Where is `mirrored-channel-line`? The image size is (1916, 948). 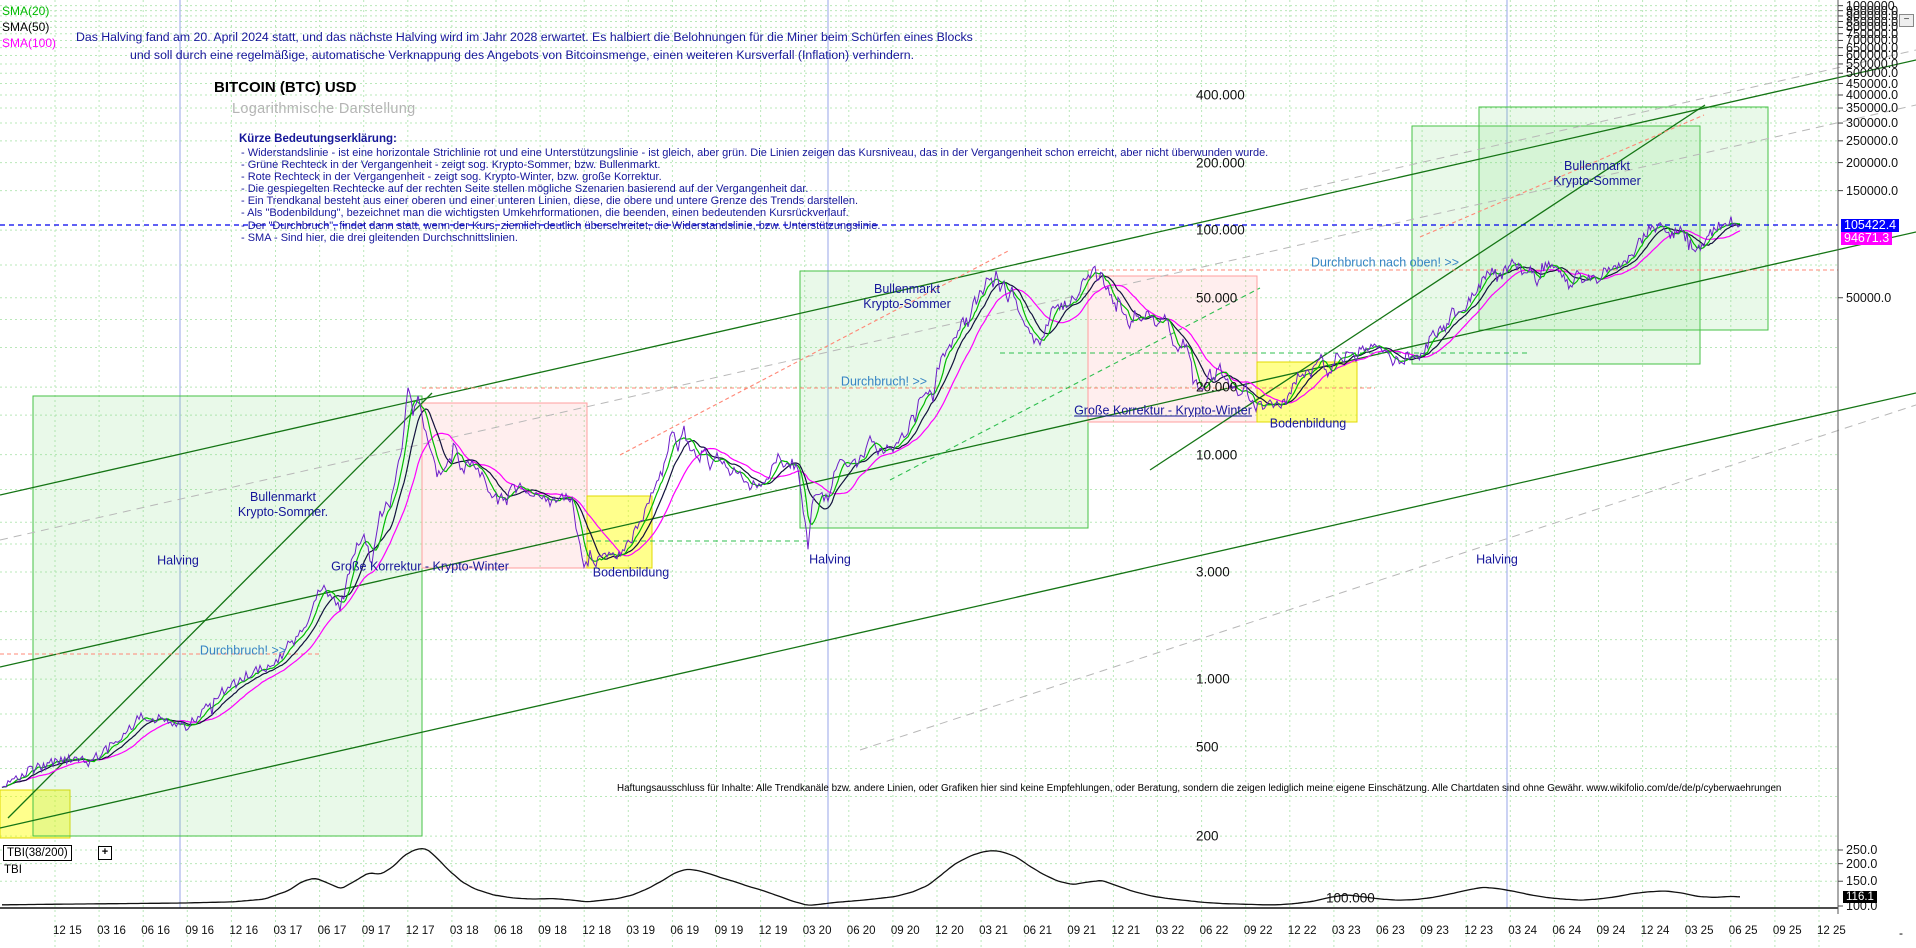
mirrored-channel-line is located at coordinates (1607, 120).